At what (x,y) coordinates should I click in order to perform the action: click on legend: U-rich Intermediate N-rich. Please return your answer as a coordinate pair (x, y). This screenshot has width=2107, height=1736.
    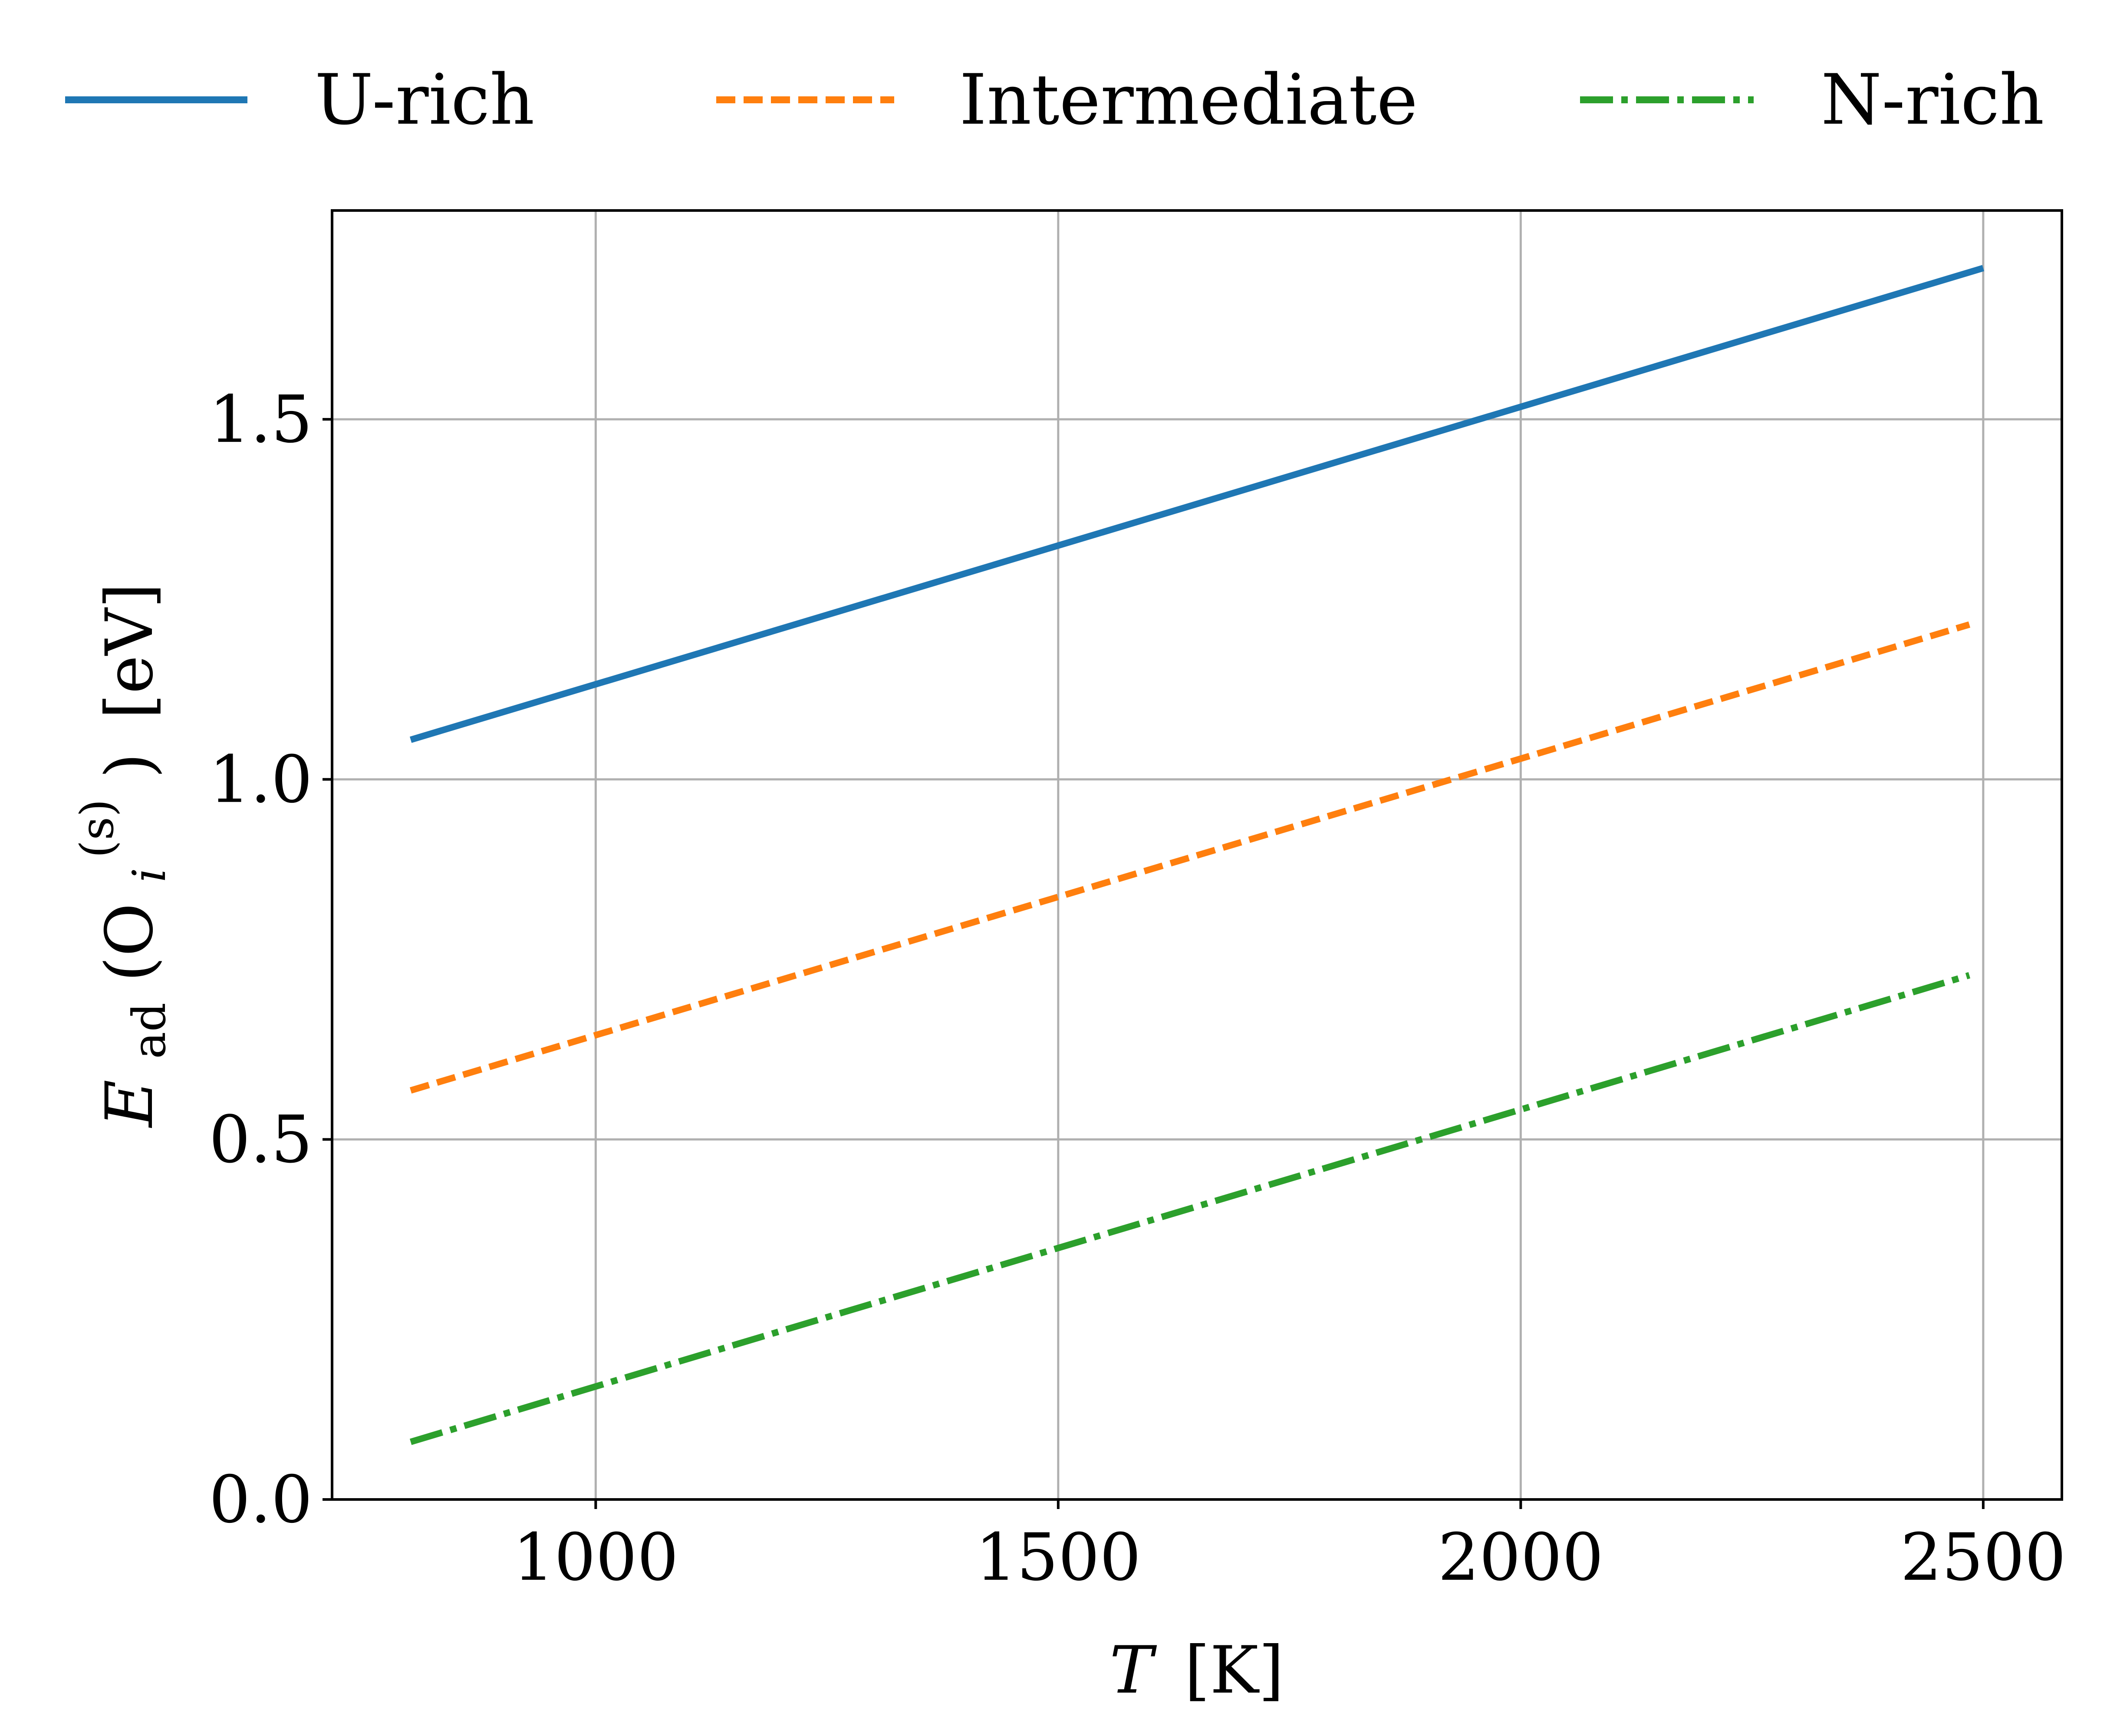
    Looking at the image, I should click on (1055, 99).